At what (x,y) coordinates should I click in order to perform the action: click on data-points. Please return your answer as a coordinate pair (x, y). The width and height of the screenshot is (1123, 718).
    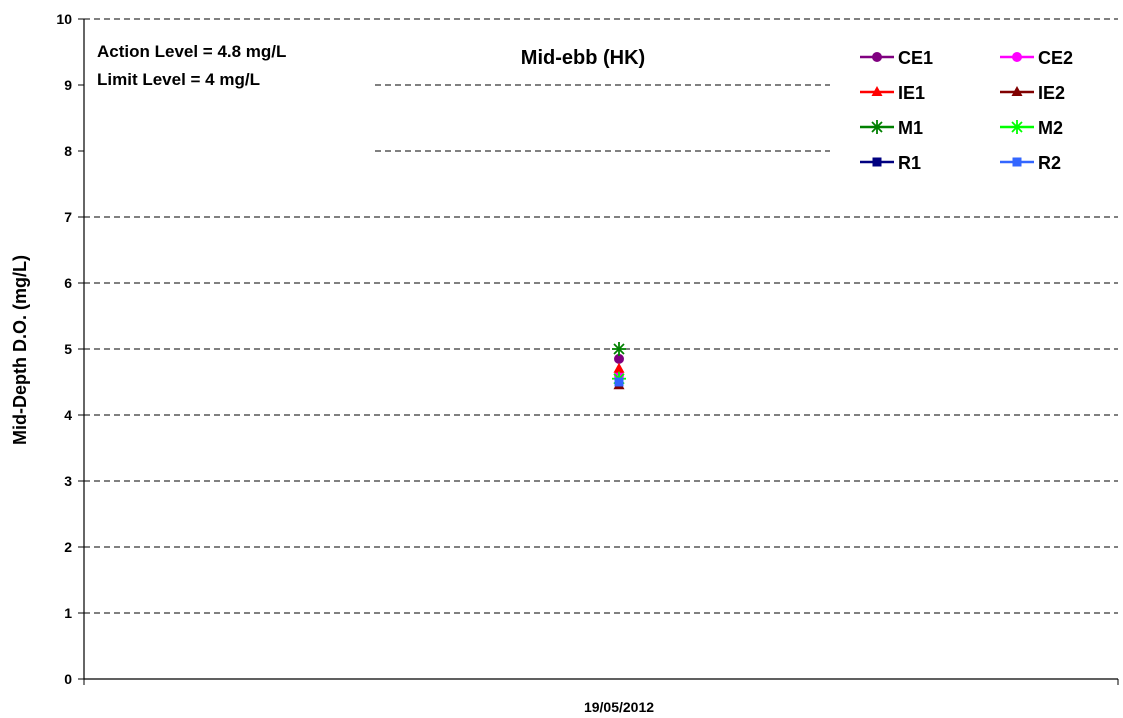
    Looking at the image, I should click on (619, 366).